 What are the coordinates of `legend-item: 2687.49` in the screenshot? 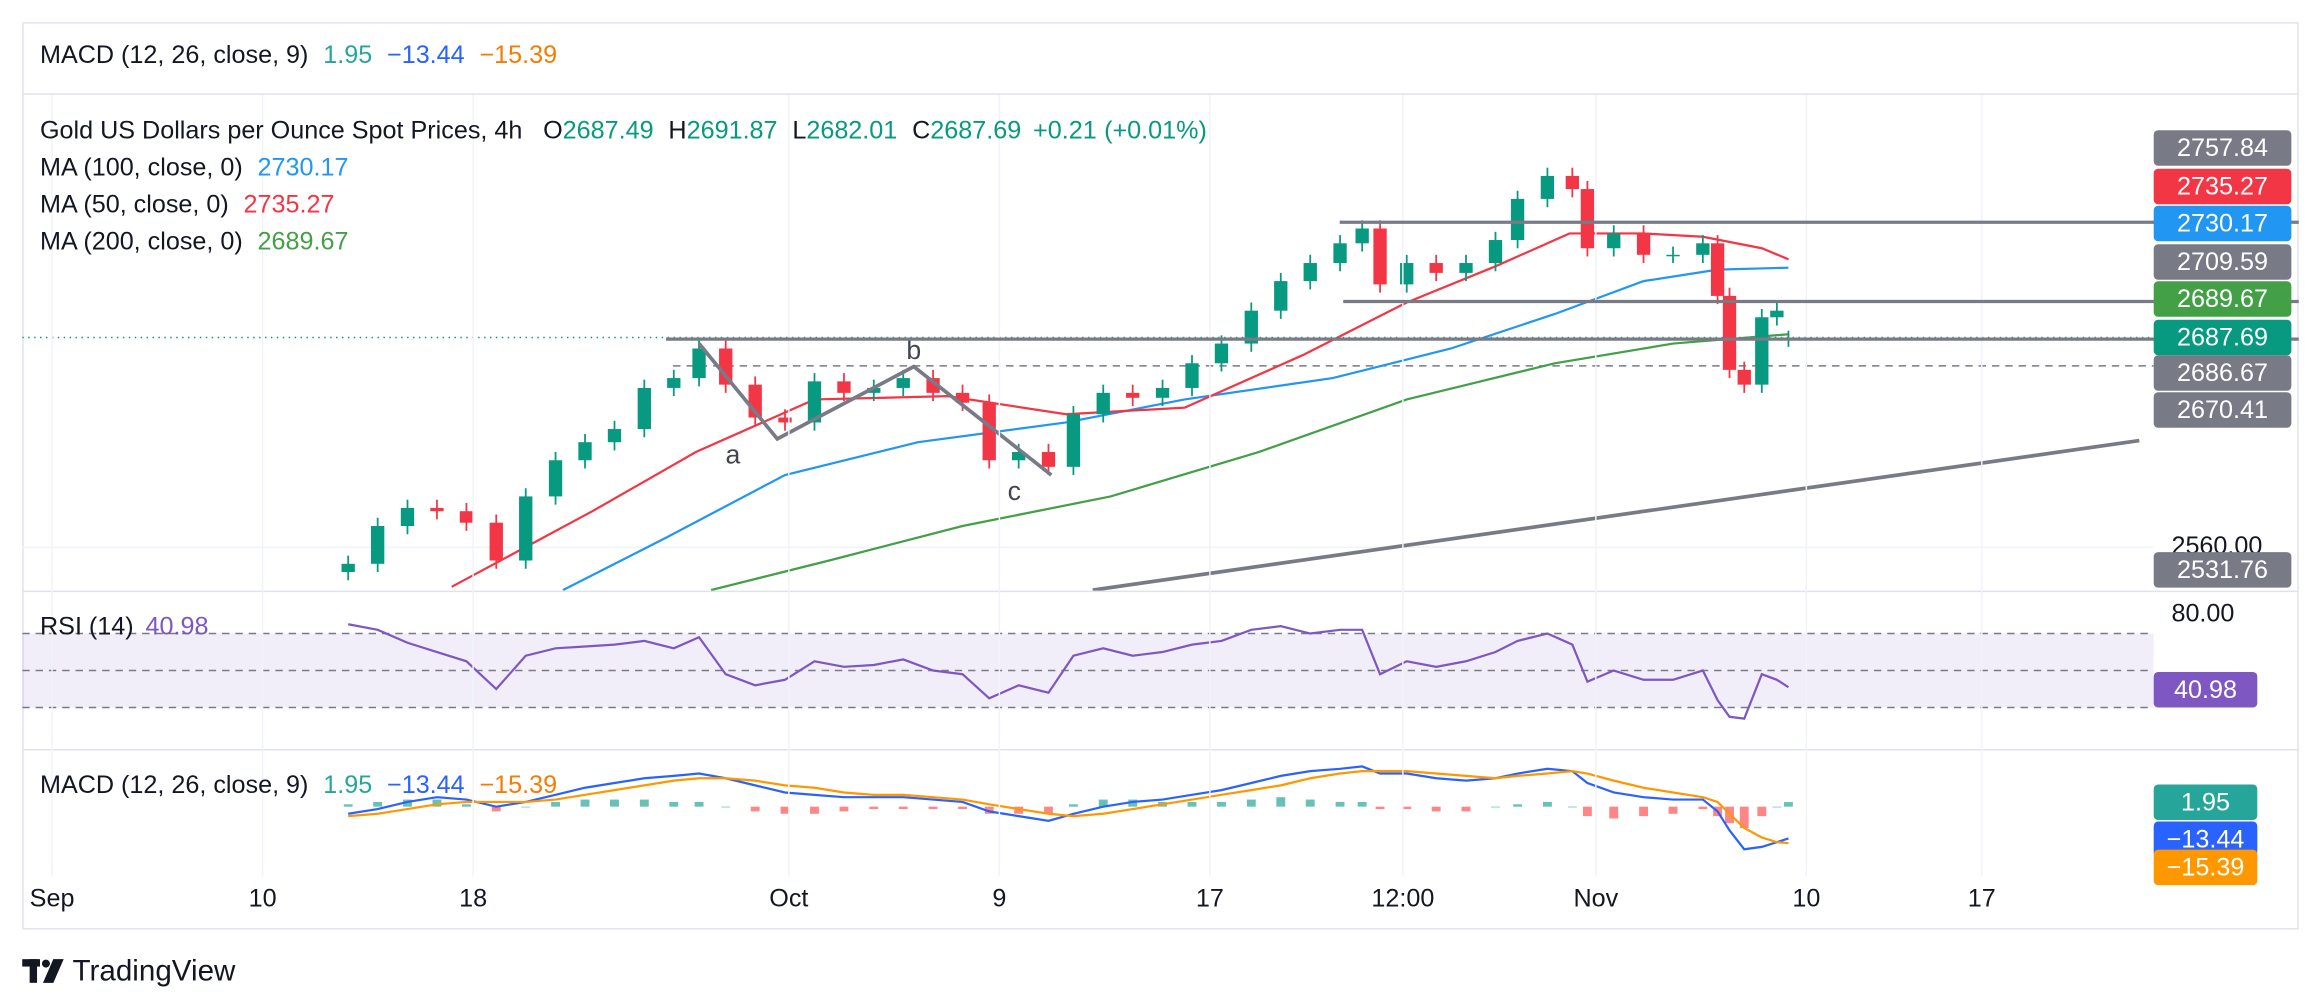 It's located at (608, 130).